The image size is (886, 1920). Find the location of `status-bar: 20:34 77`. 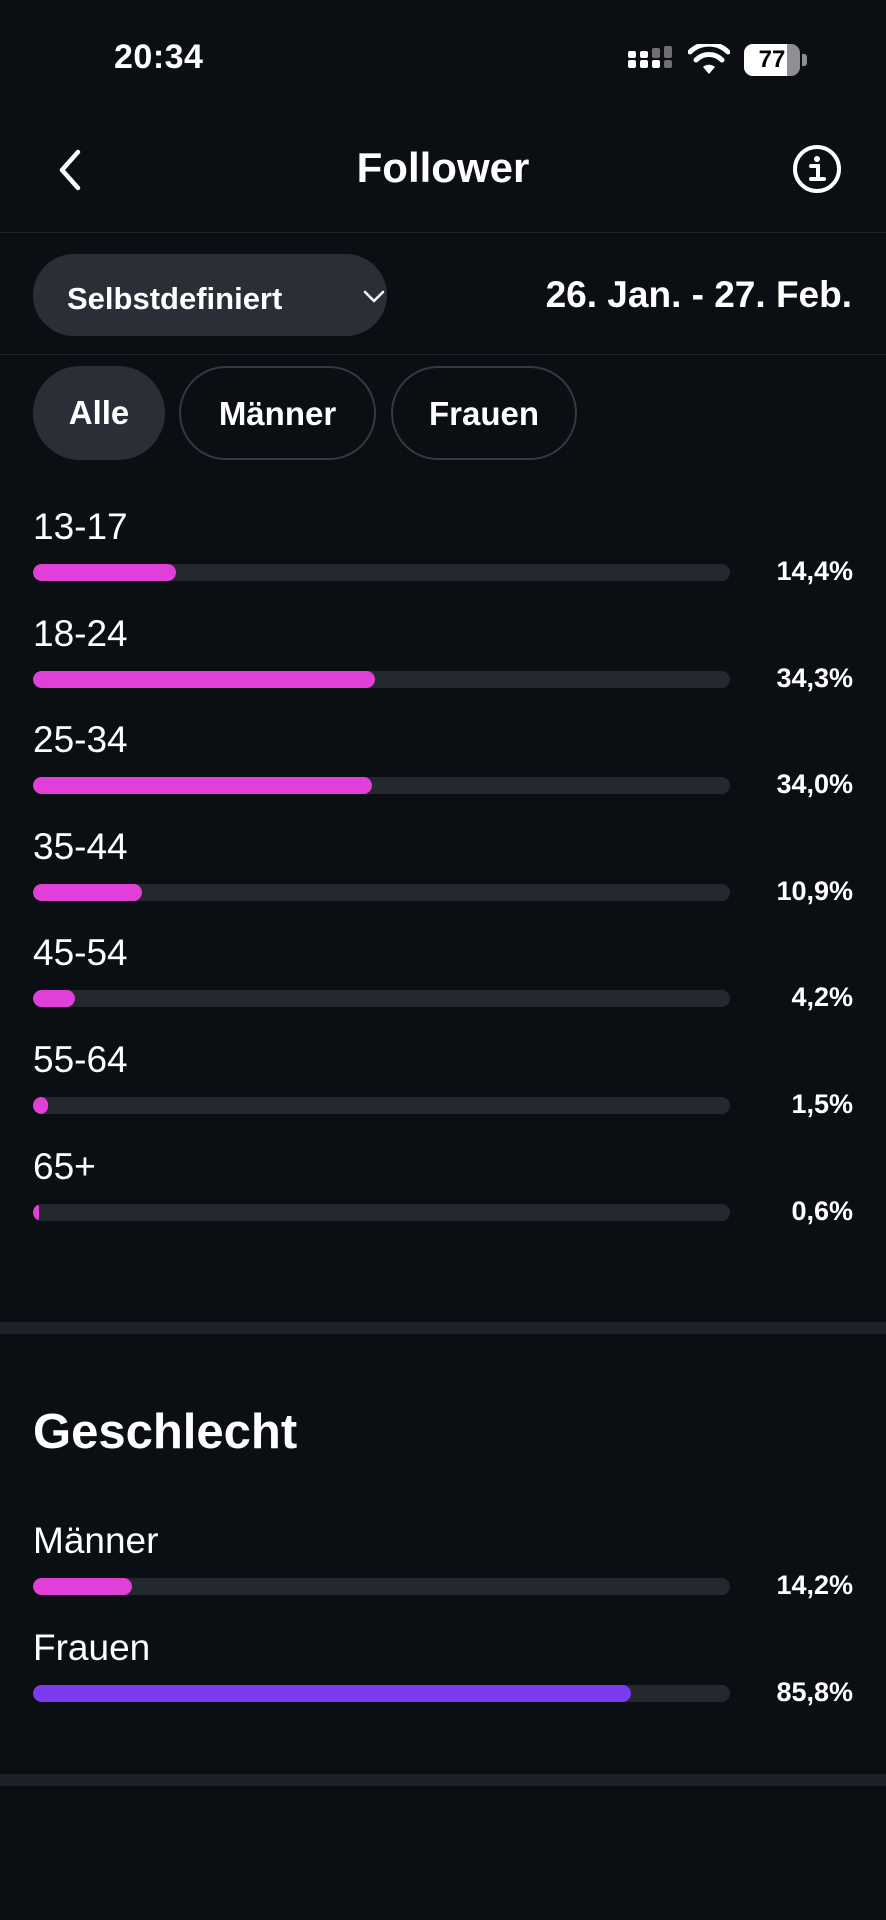

status-bar: 20:34 77 is located at coordinates (443, 60).